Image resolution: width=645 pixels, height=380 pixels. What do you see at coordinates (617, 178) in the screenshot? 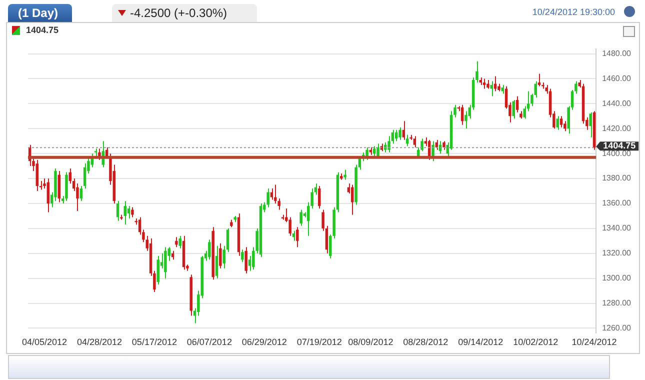
I see `y-tick-label: 1380.00` at bounding box center [617, 178].